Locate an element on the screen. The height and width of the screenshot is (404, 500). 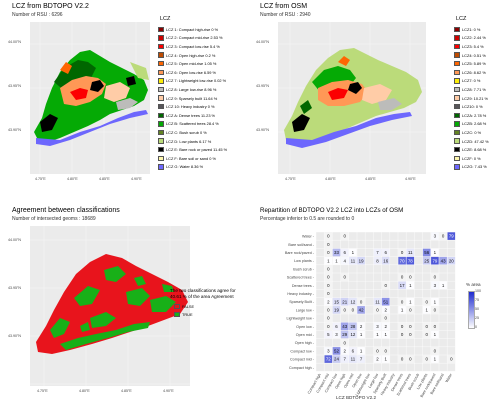
legend-item: LCZ2: 2.44 % is located at coordinates (470, 38).